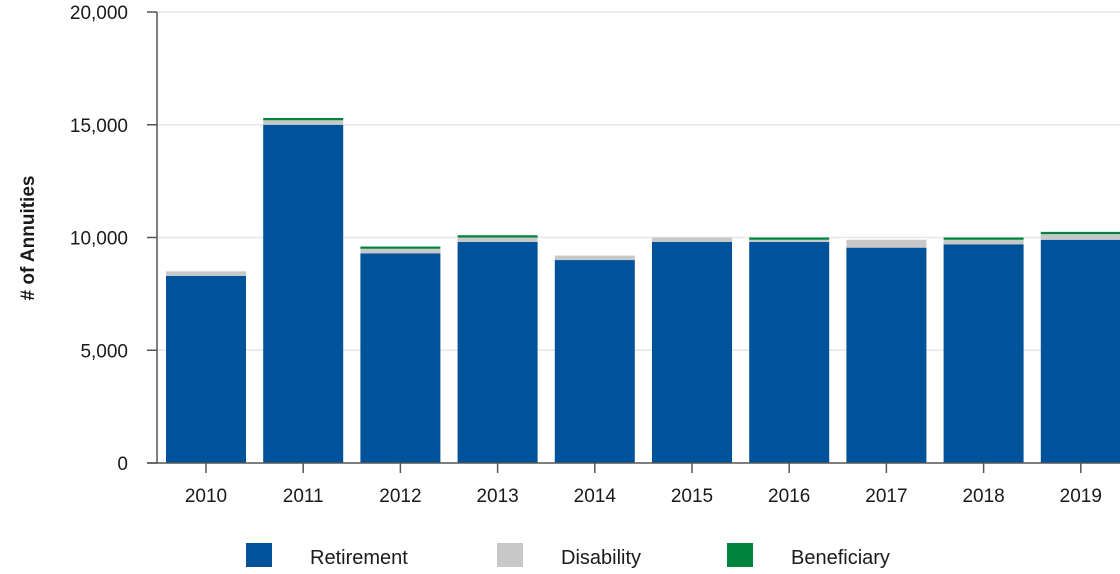 This screenshot has width=1120, height=574. What do you see at coordinates (789, 352) in the screenshot?
I see `bar-retirement-2016` at bounding box center [789, 352].